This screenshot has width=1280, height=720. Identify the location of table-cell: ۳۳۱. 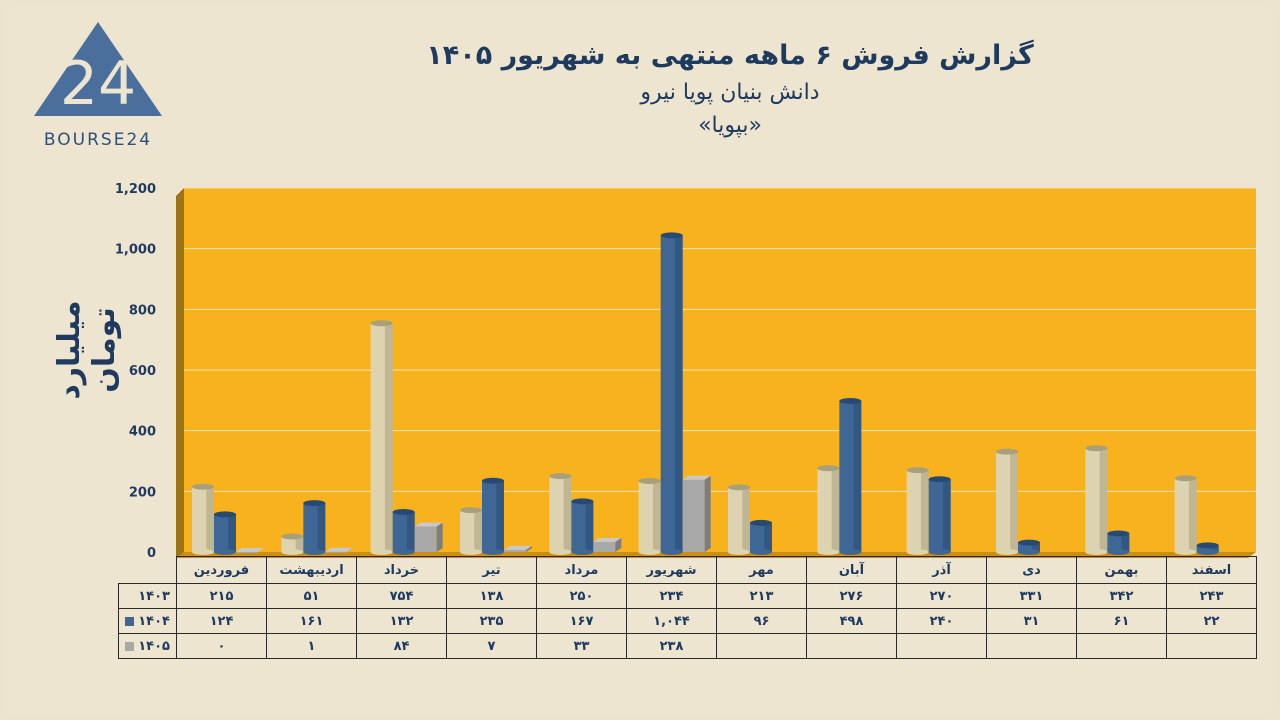
(1031, 596).